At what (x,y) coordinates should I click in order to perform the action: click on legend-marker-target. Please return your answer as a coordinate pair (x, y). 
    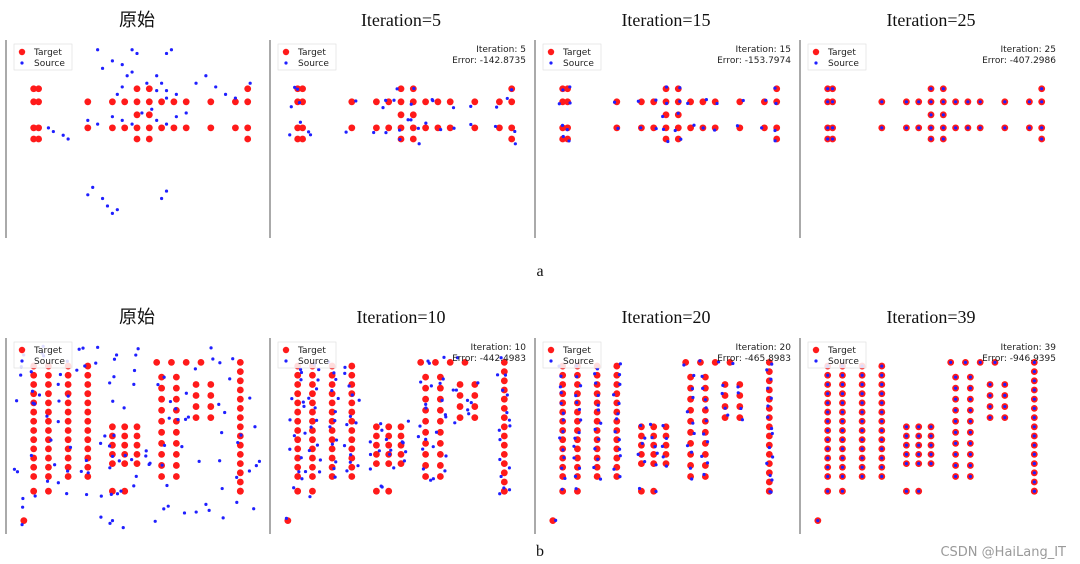
    Looking at the image, I should click on (551, 52).